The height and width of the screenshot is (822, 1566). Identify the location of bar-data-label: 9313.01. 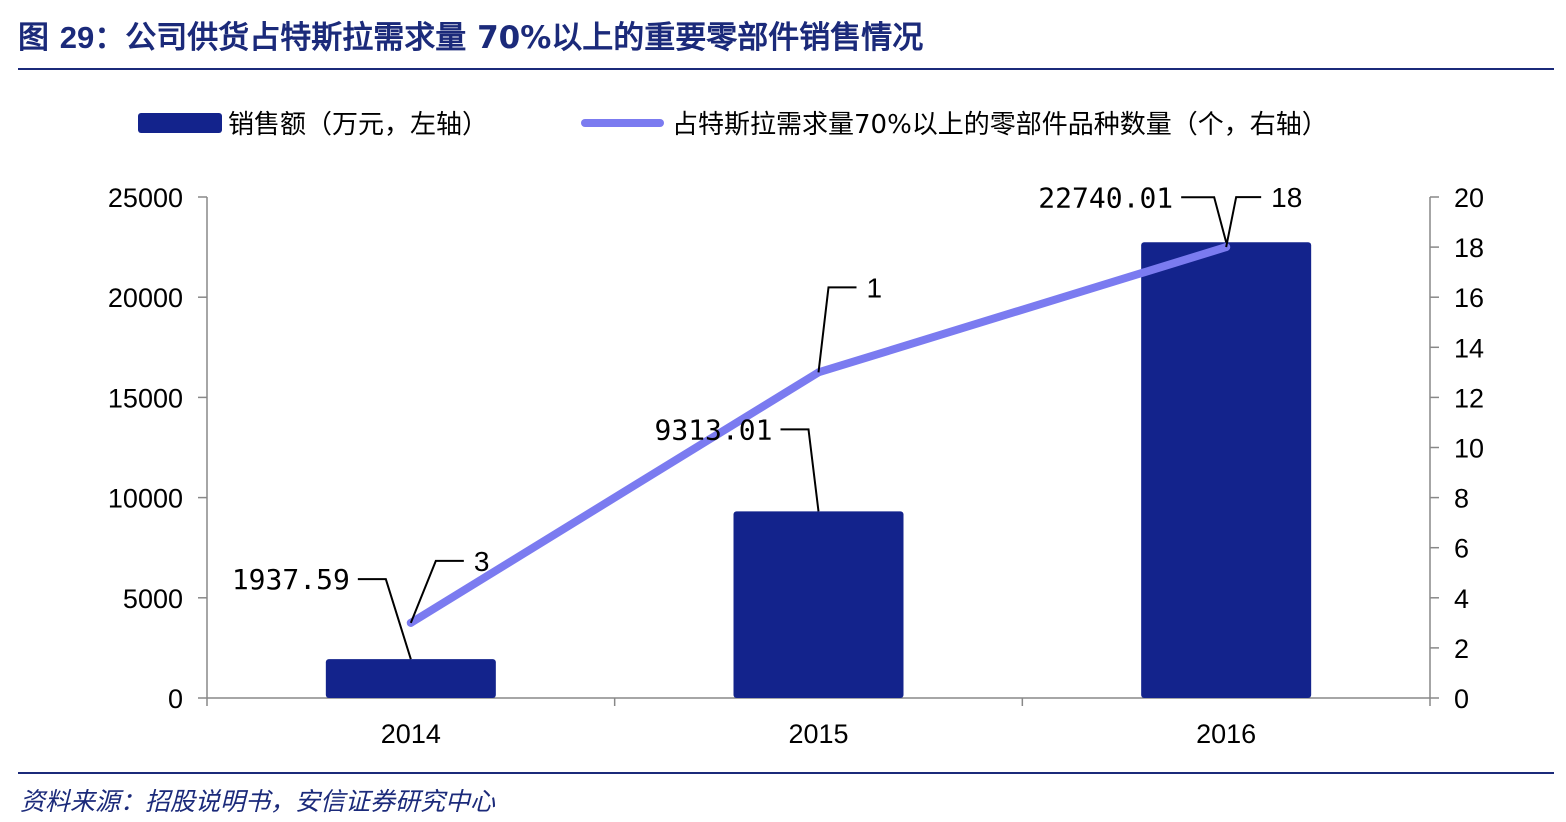
(713, 429).